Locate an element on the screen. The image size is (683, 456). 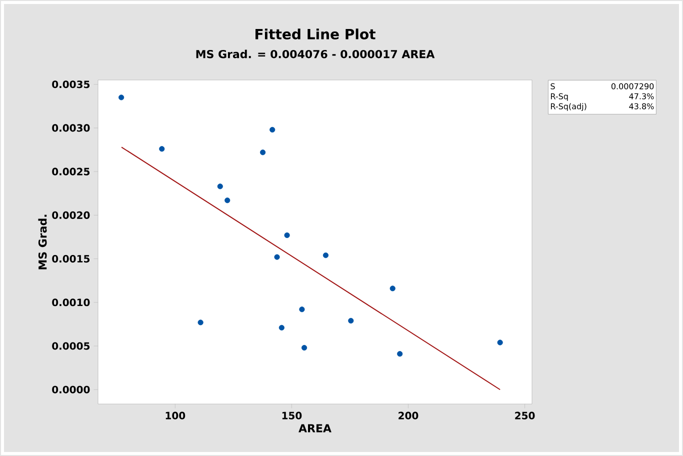
x-tick-label: 100 is located at coordinates (176, 416).